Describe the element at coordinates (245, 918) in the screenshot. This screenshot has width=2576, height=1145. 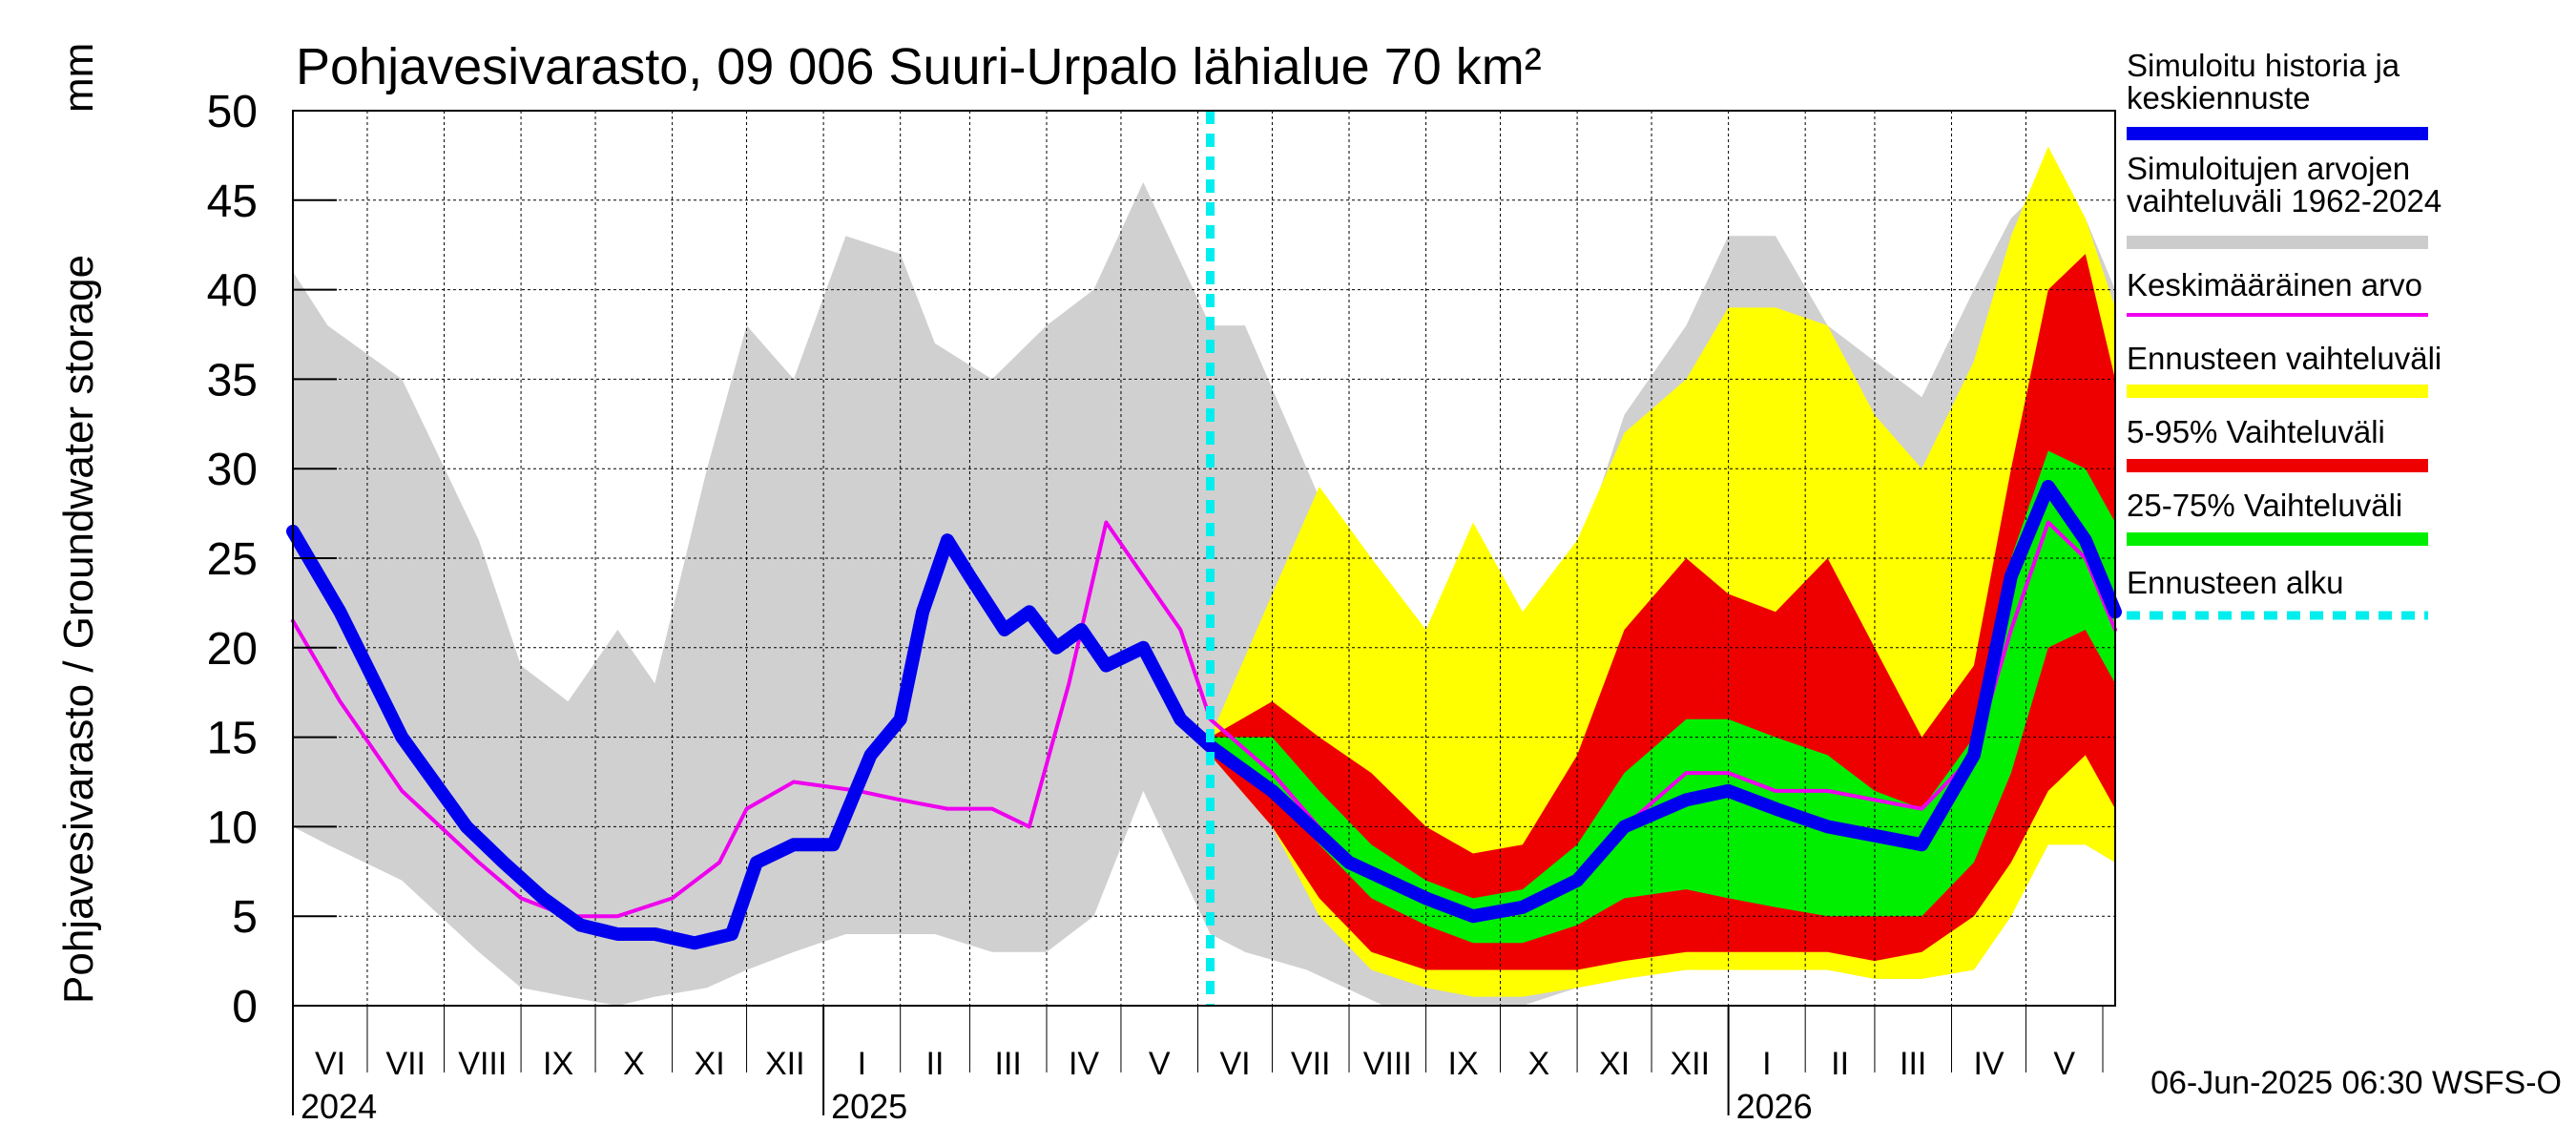
I see `y-tick-label: 5` at that location.